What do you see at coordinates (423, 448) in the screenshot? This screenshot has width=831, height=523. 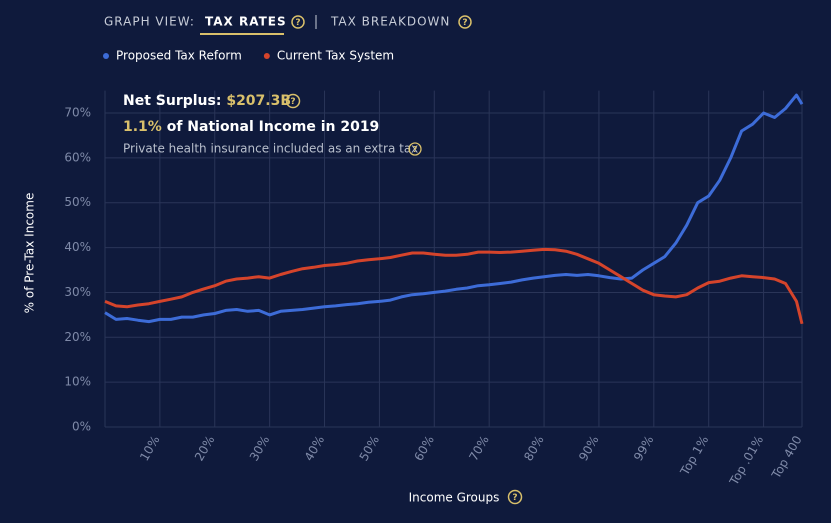 I see `x-tick-label: 60%` at bounding box center [423, 448].